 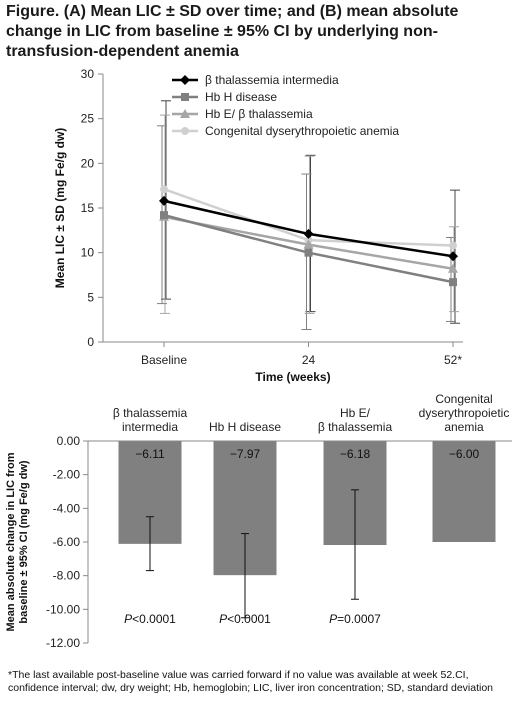 What do you see at coordinates (302, 131) in the screenshot?
I see `legend-label: Congenital dyserythropoietic anemia` at bounding box center [302, 131].